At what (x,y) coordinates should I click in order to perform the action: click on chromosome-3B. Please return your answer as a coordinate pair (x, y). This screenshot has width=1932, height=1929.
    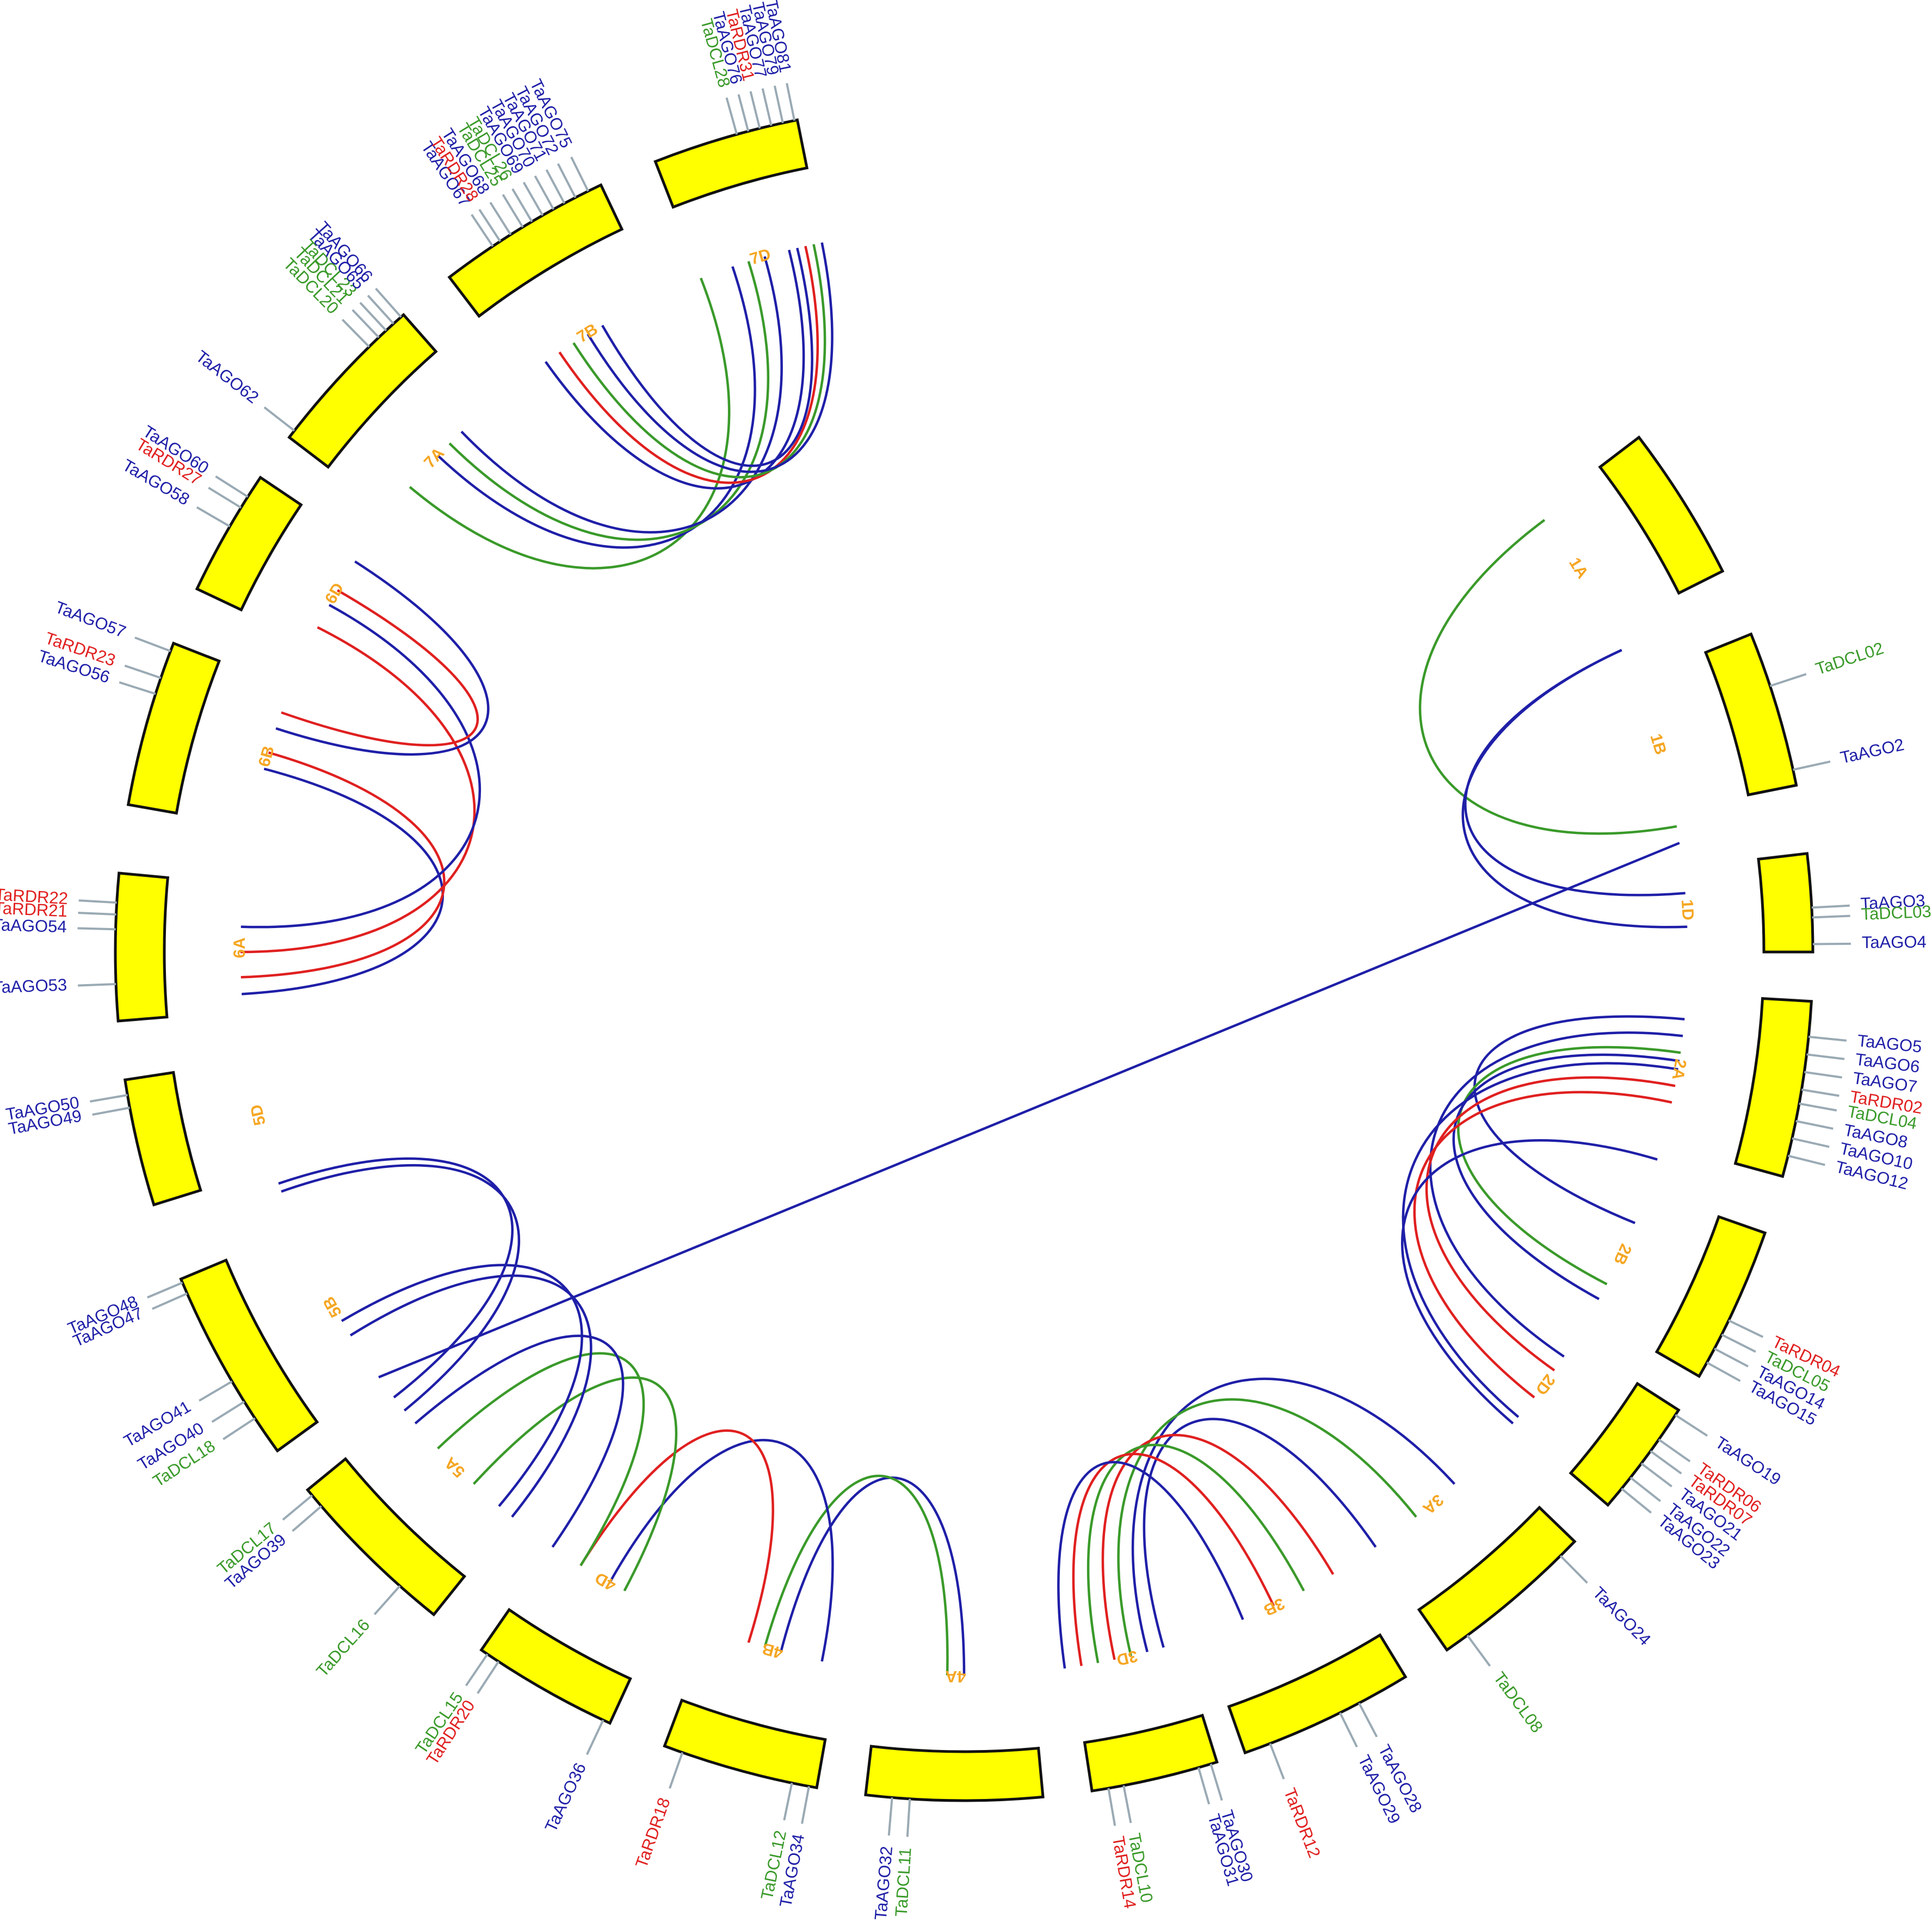
    Looking at the image, I should click on (1318, 1694).